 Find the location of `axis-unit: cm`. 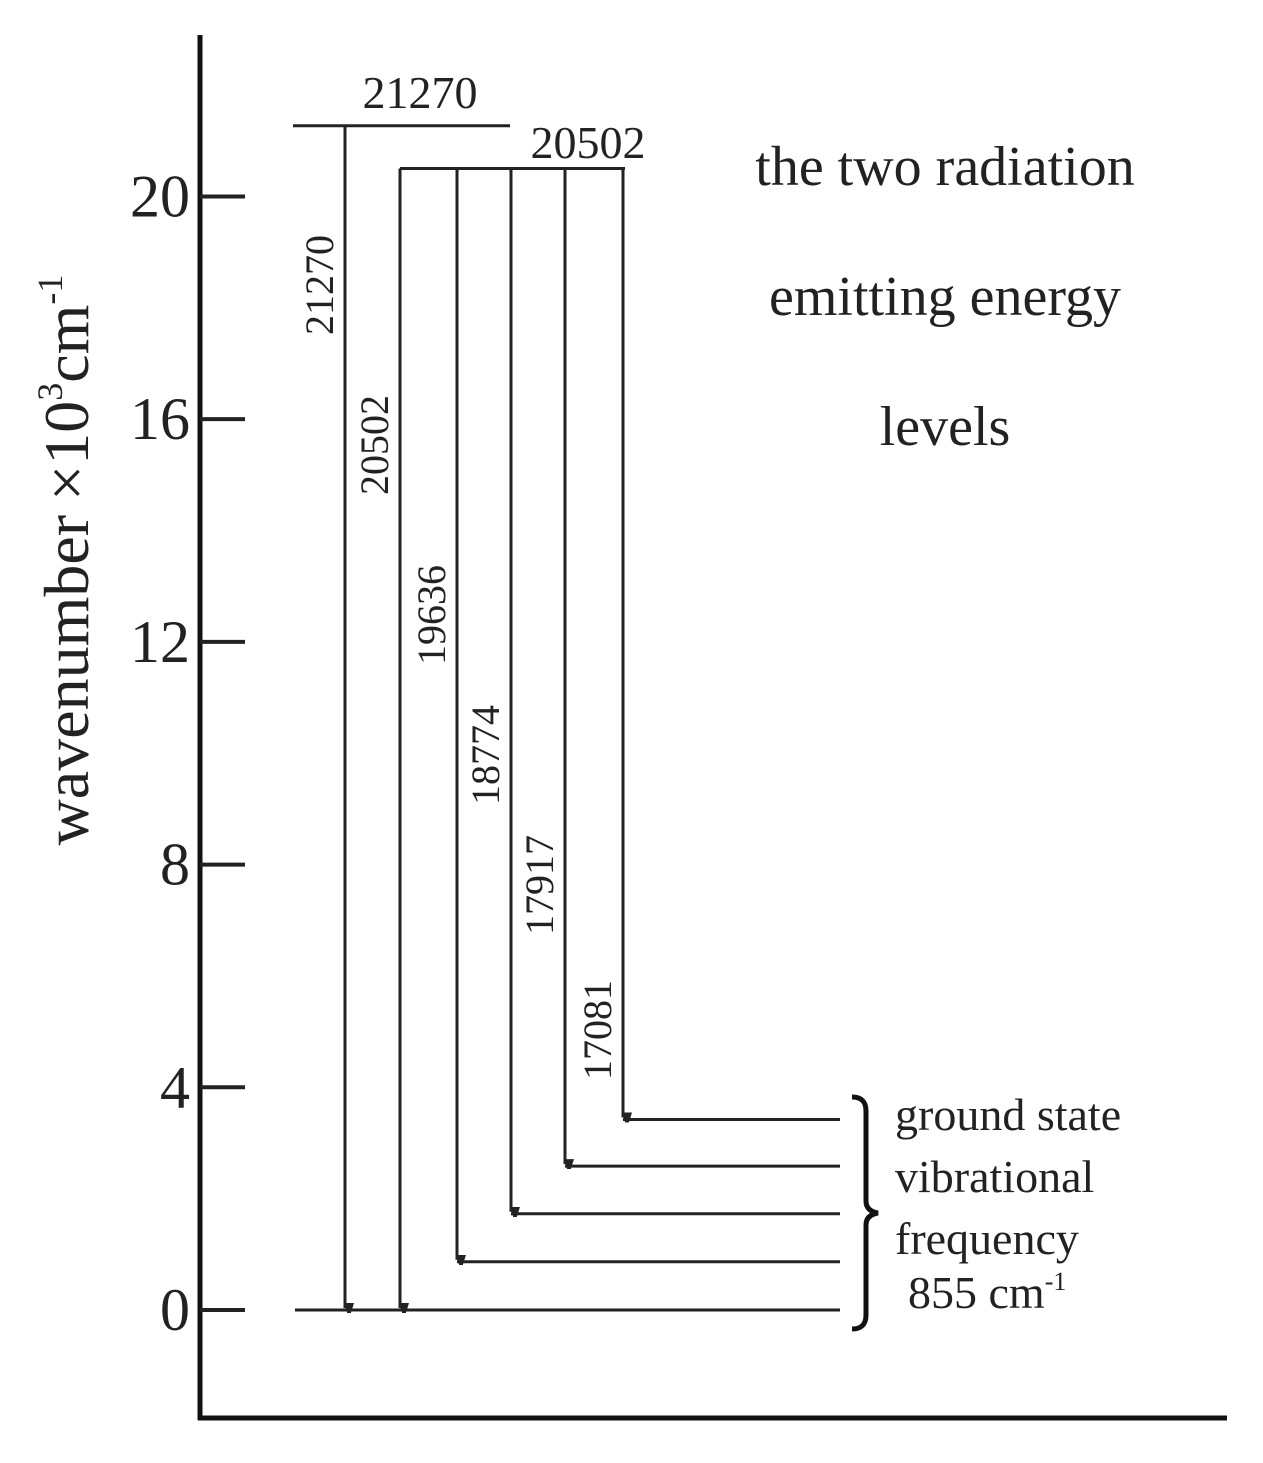

axis-unit: cm is located at coordinates (66, 344).